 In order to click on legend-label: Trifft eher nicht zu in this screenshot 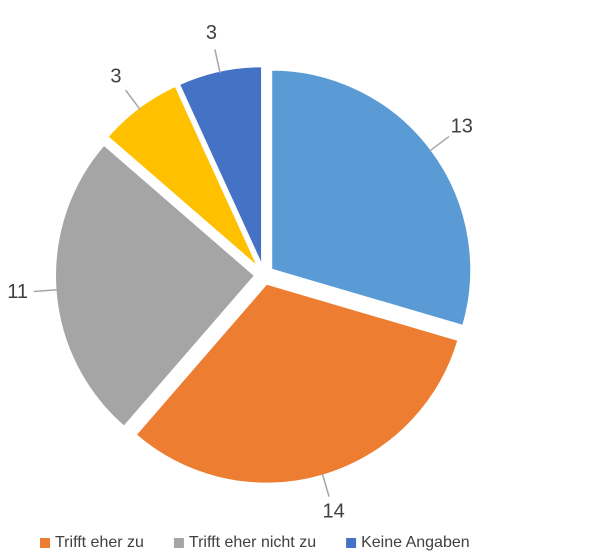, I will do `click(252, 542)`.